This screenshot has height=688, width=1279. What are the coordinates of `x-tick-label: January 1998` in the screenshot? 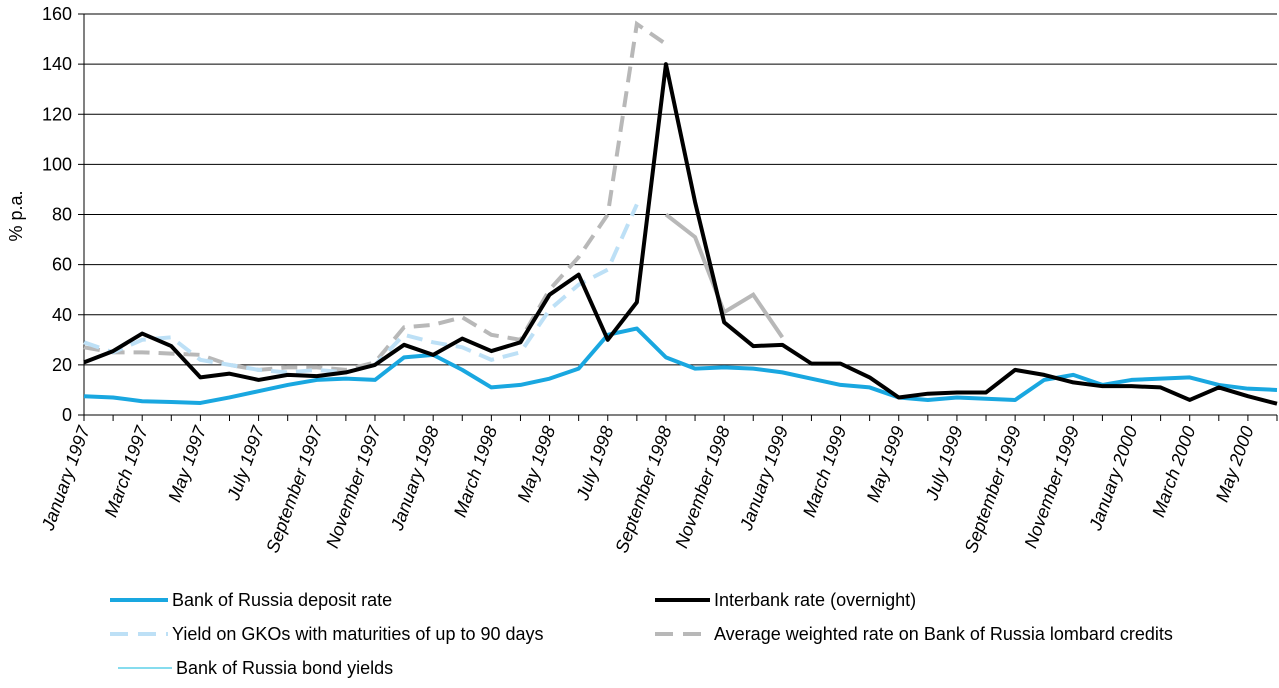 It's located at (414, 479).